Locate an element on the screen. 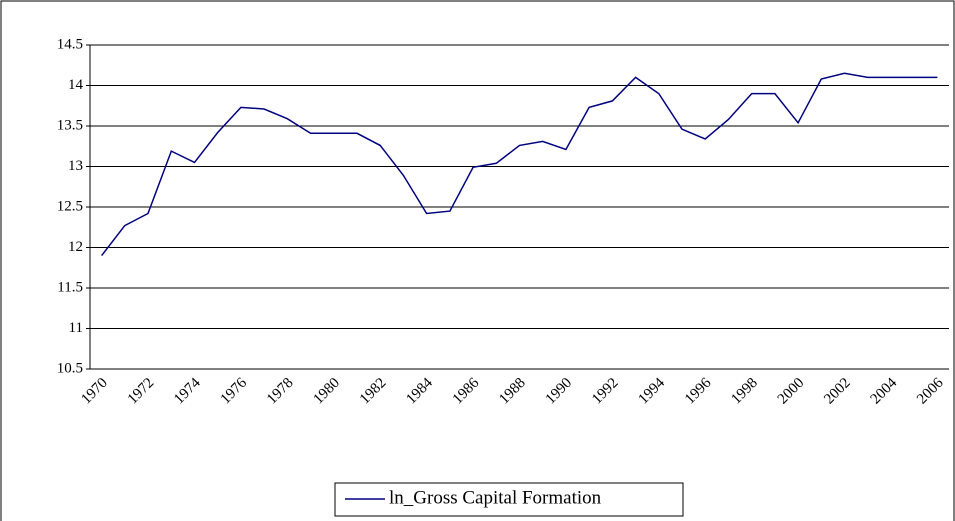 This screenshot has width=955, height=521. y-tick-label: 11.5 is located at coordinates (70, 287).